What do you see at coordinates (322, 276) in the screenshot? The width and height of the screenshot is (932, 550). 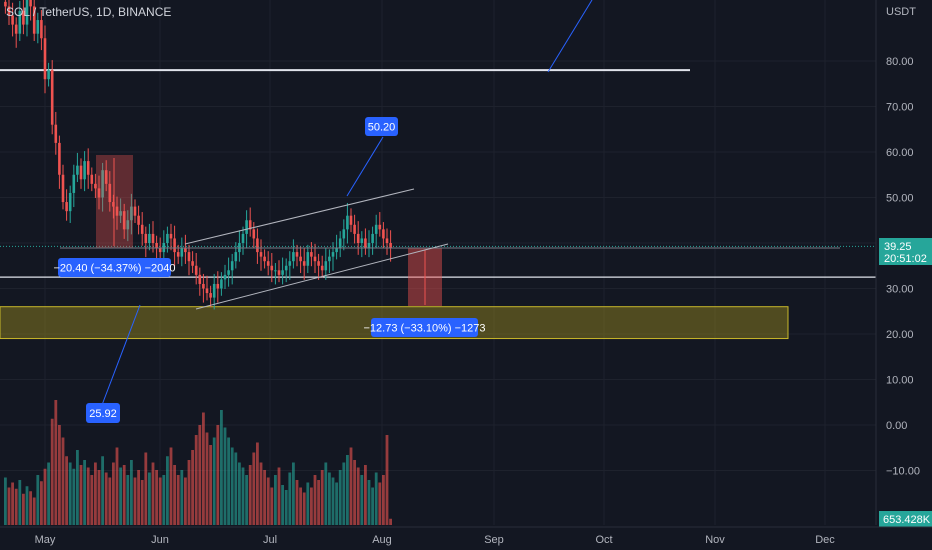 I see `channel-lower-line` at bounding box center [322, 276].